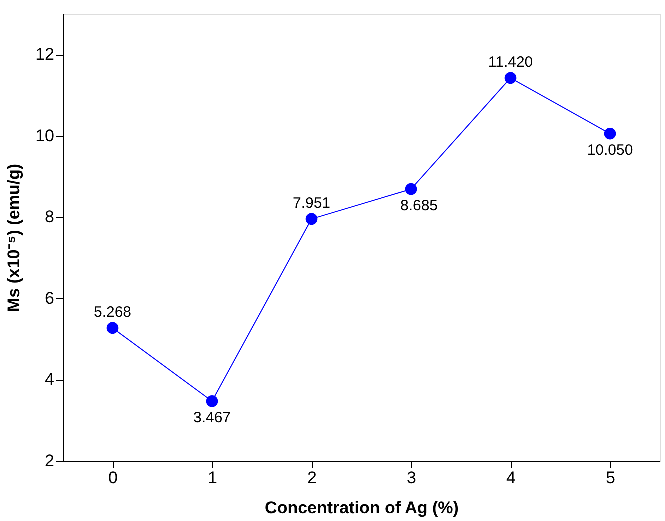 This screenshot has height=521, width=665. I want to click on y-axis-title: Ms (x10⁻⁵) (emu/g), so click(14, 238).